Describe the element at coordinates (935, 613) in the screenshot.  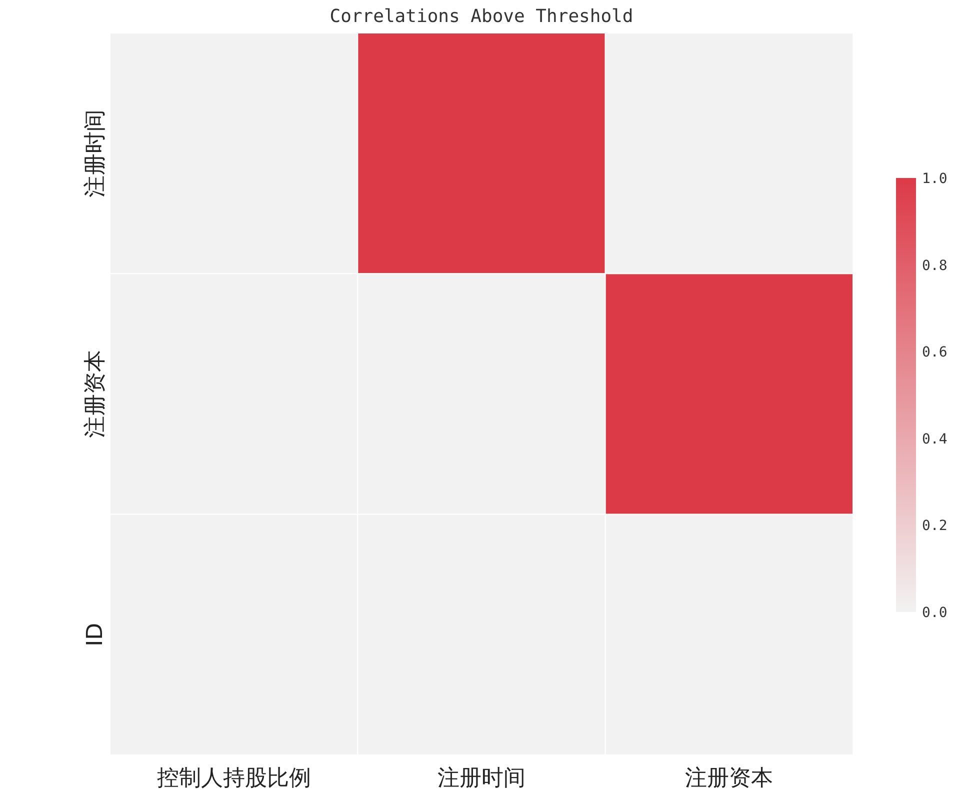
I see `color-bar-label: 0.0` at that location.